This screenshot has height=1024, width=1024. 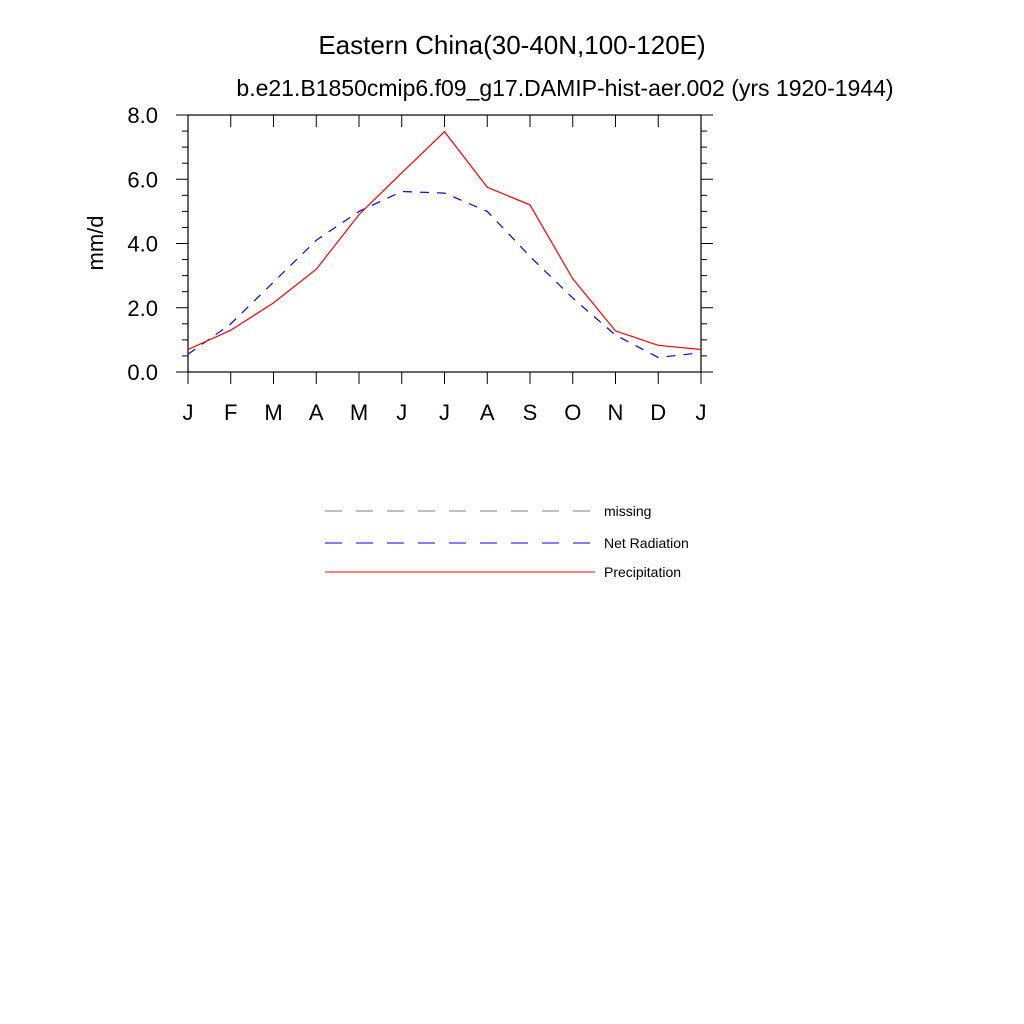 I want to click on legend-label: missing, so click(x=627, y=511).